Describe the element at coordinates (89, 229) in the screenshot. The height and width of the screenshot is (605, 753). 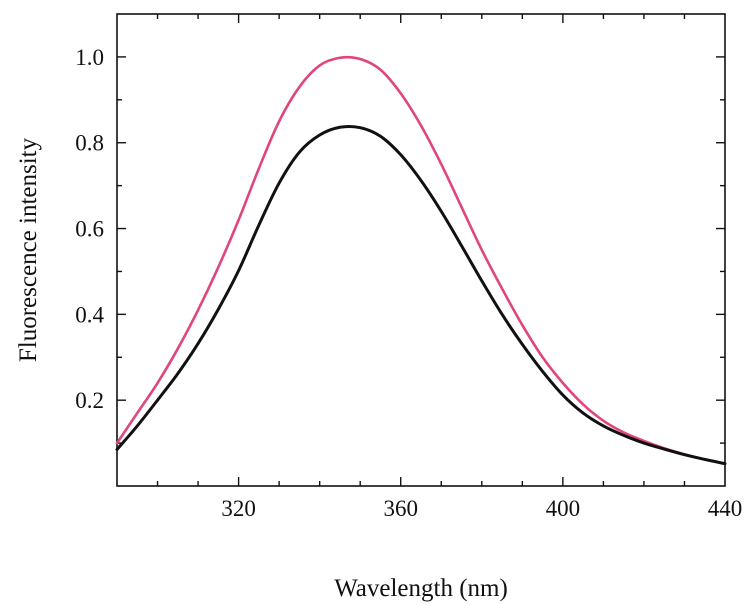
I see `y-tick-label: 0.6` at that location.